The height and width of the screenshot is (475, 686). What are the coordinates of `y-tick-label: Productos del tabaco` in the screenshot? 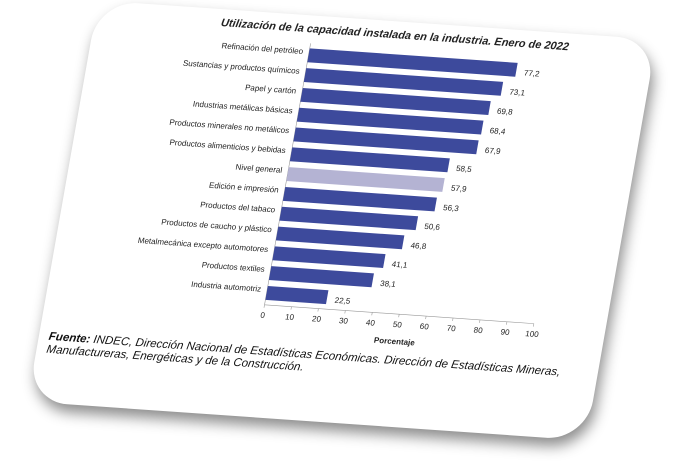 It's located at (237, 207).